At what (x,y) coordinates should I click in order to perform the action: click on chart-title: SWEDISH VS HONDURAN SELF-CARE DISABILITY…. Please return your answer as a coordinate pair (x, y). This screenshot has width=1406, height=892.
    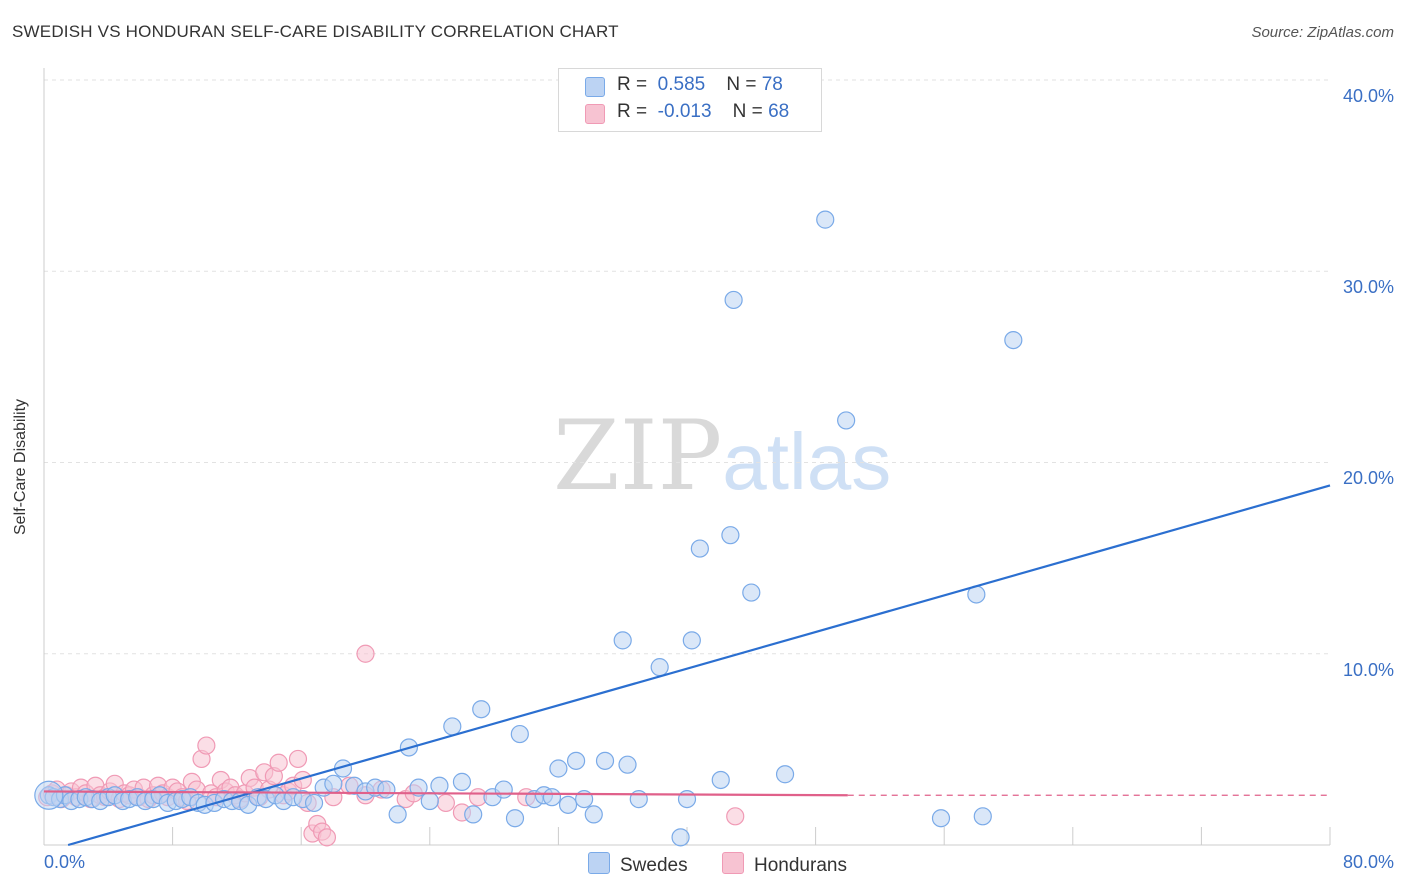
    Looking at the image, I should click on (315, 31).